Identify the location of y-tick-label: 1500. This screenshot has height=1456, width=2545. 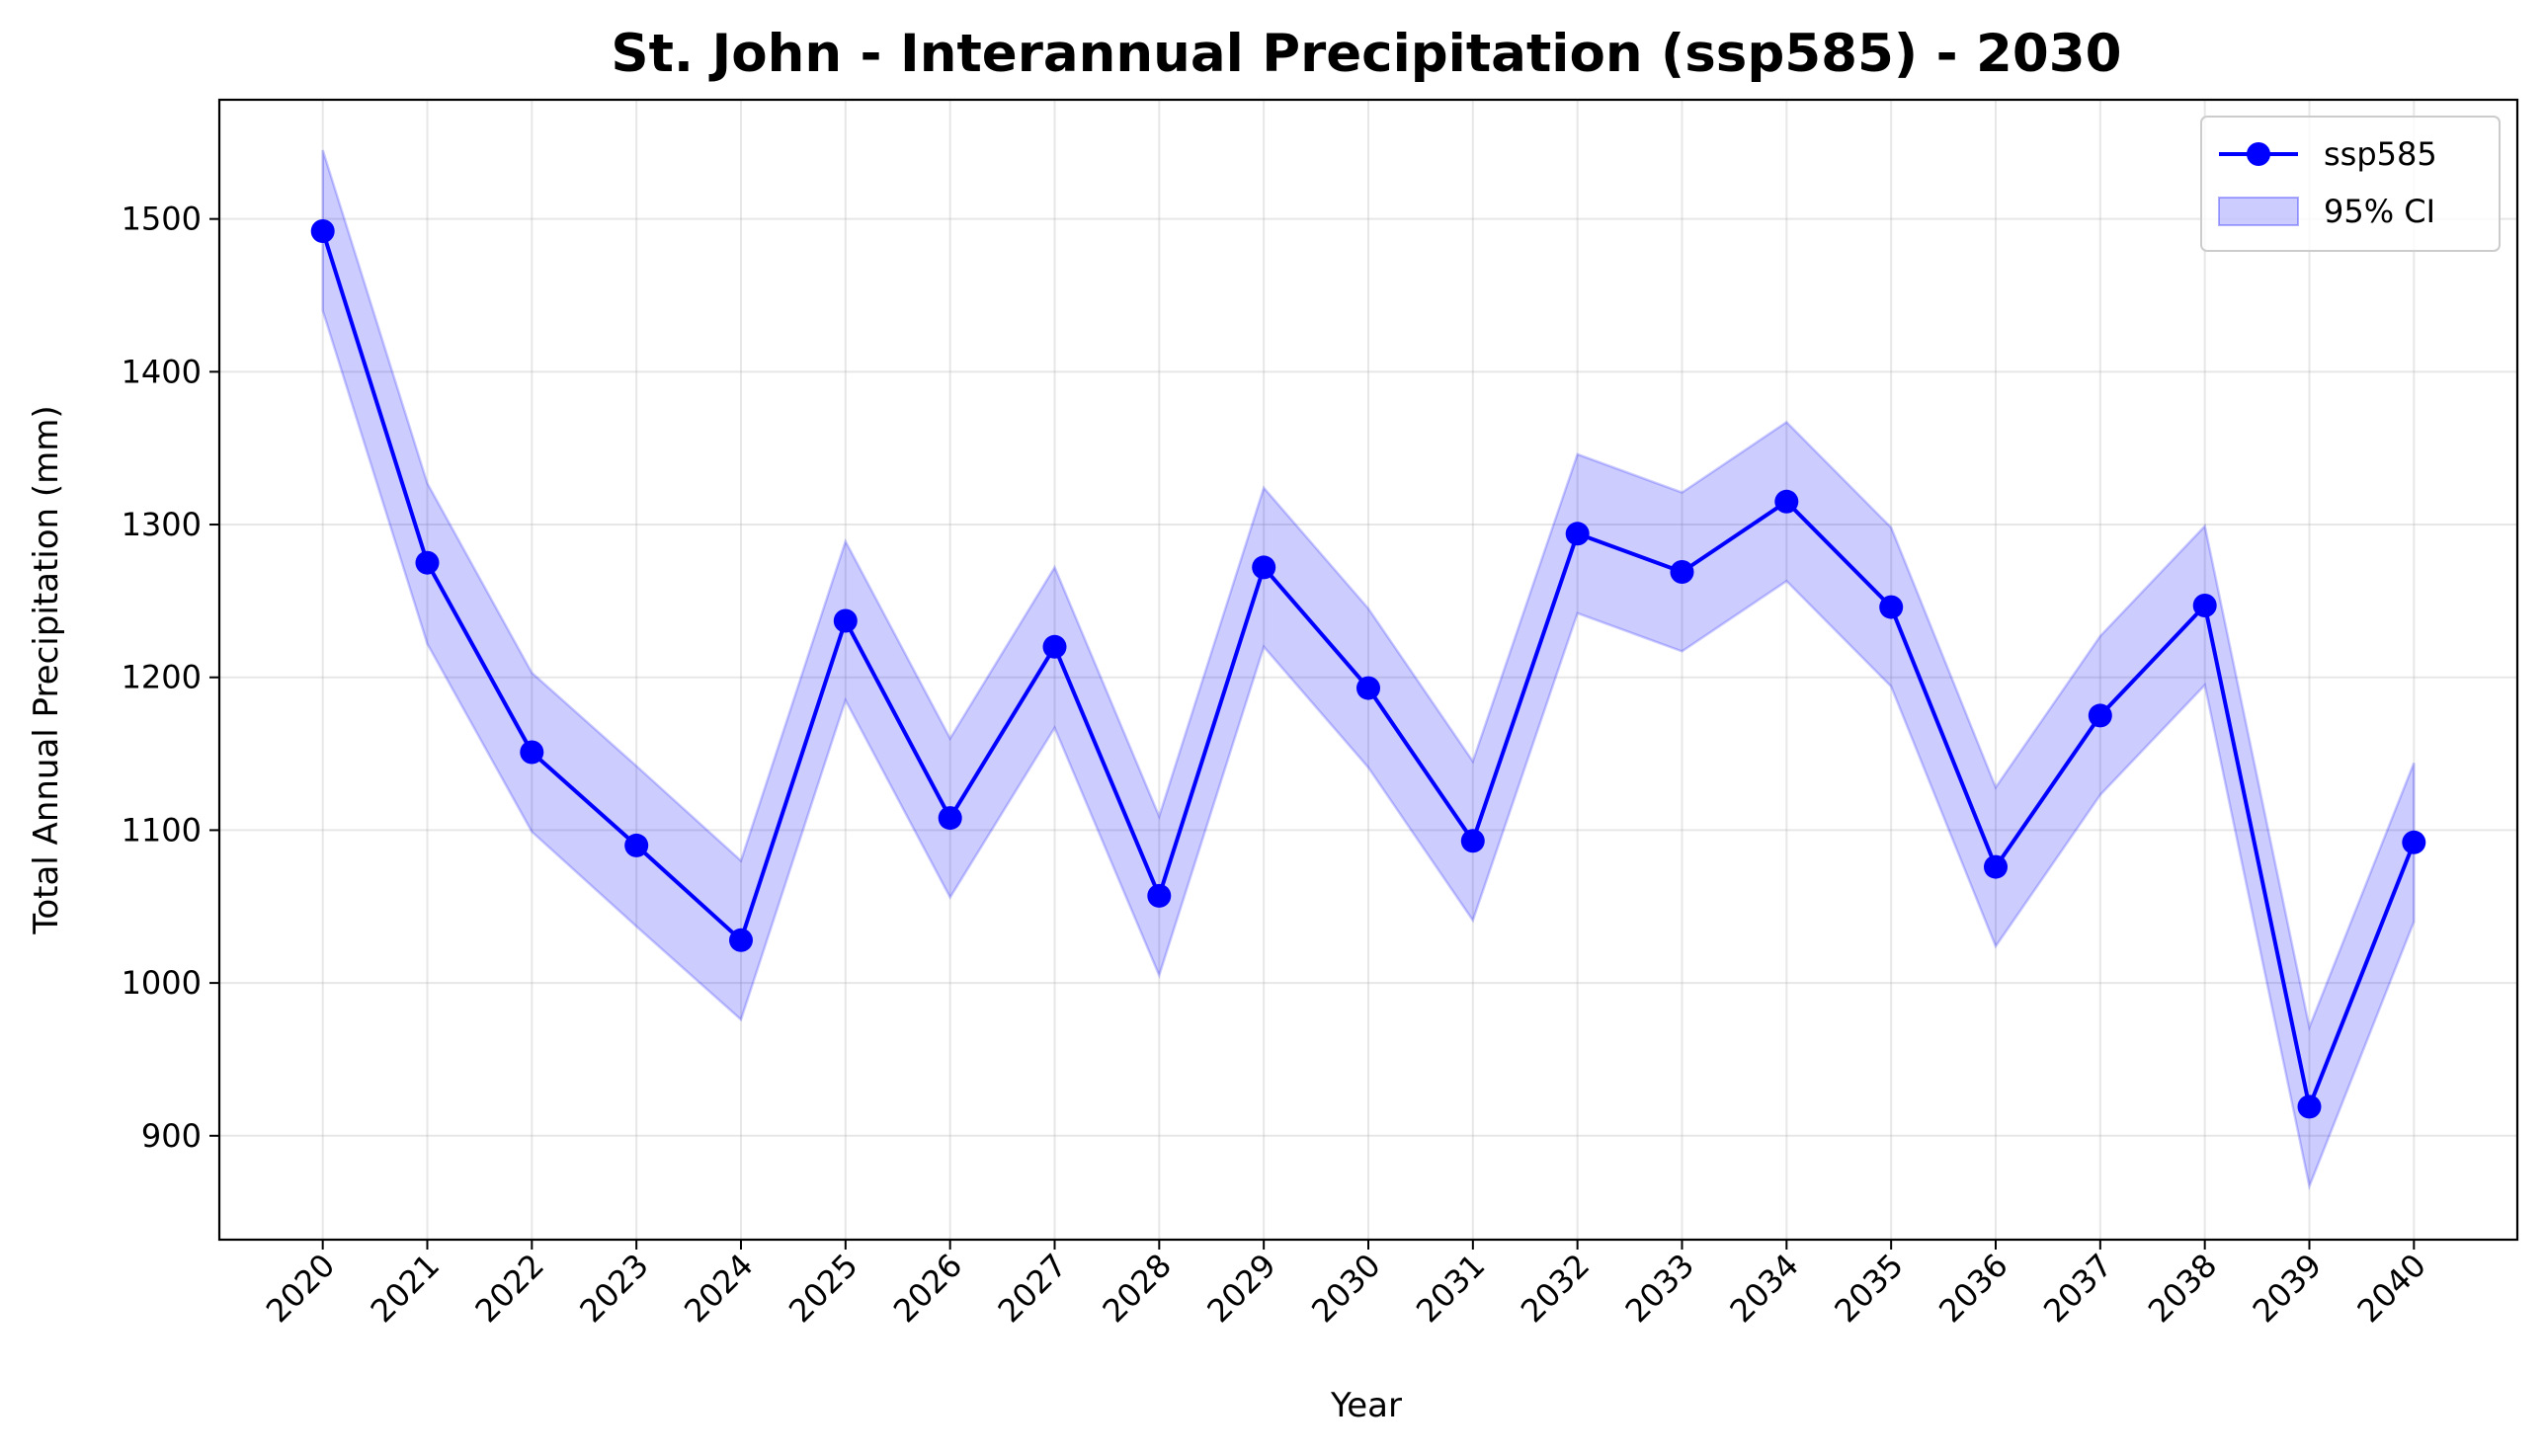
(162, 219).